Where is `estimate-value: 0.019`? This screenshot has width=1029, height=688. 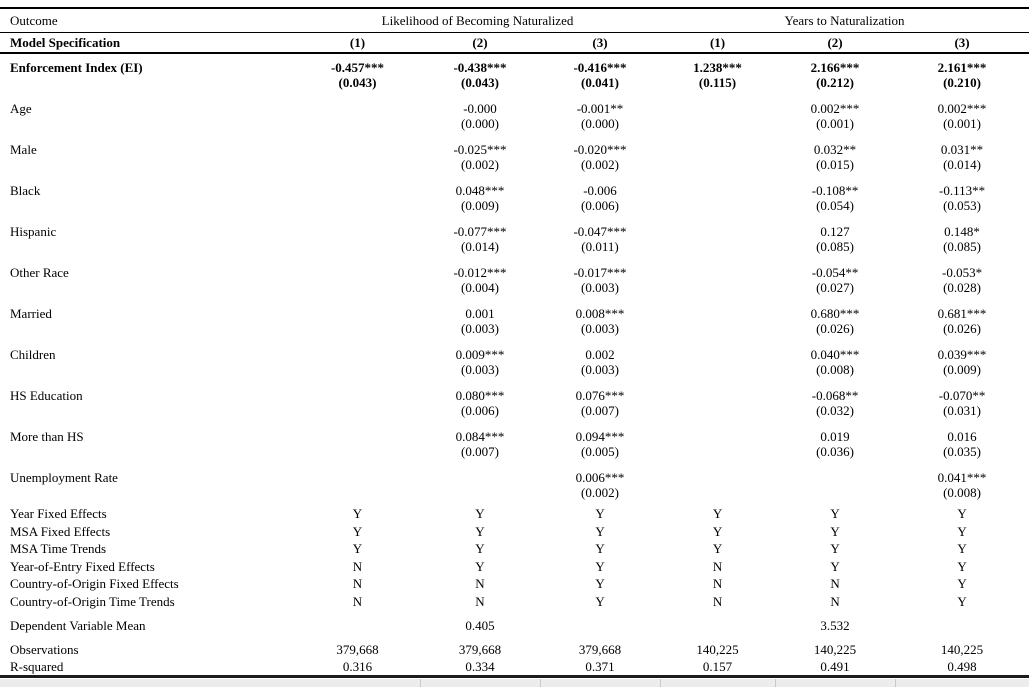 estimate-value: 0.019 is located at coordinates (835, 436).